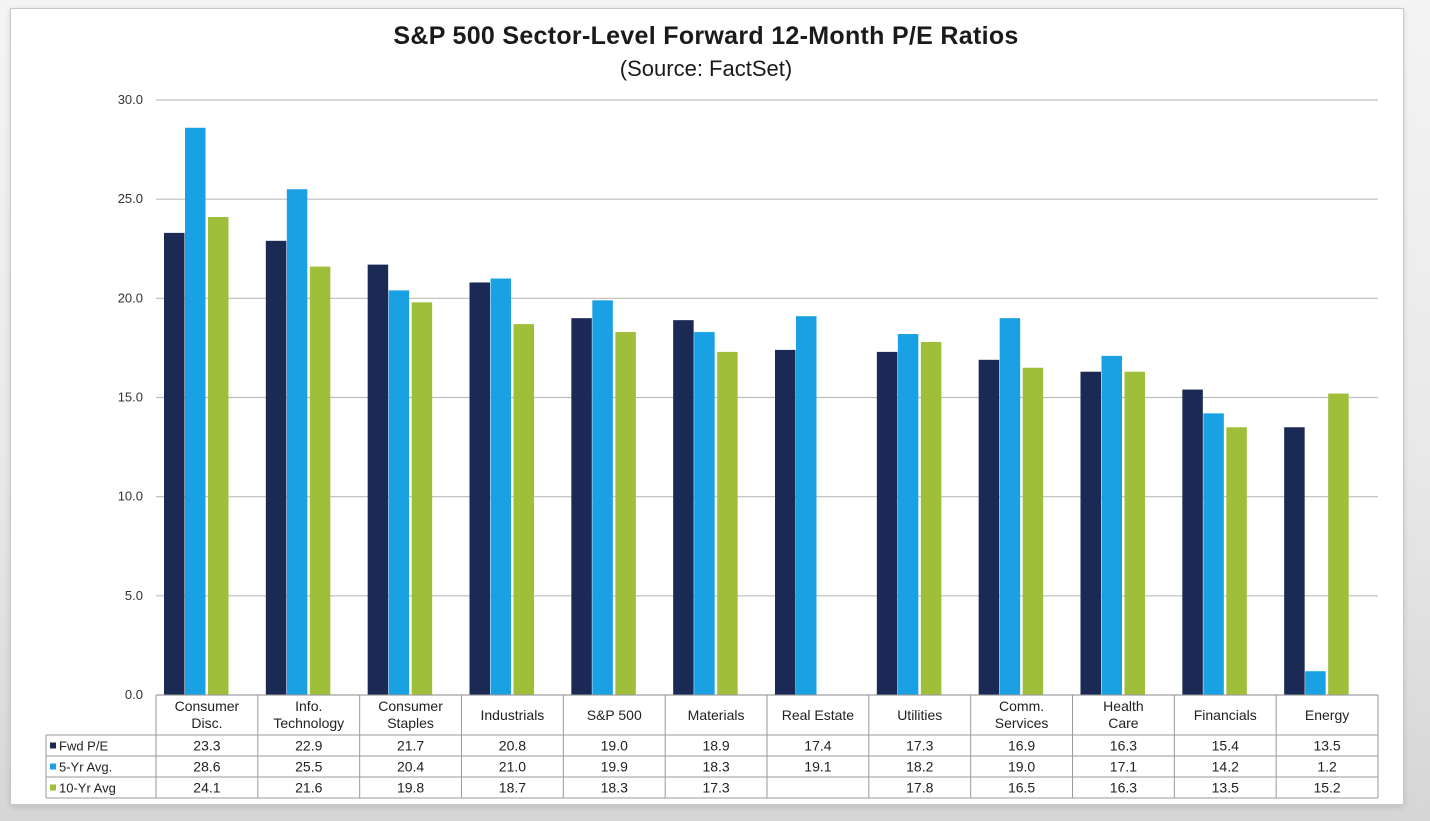  Describe the element at coordinates (1326, 788) in the screenshot. I see `data-label-10yr-avg: 15.2` at that location.